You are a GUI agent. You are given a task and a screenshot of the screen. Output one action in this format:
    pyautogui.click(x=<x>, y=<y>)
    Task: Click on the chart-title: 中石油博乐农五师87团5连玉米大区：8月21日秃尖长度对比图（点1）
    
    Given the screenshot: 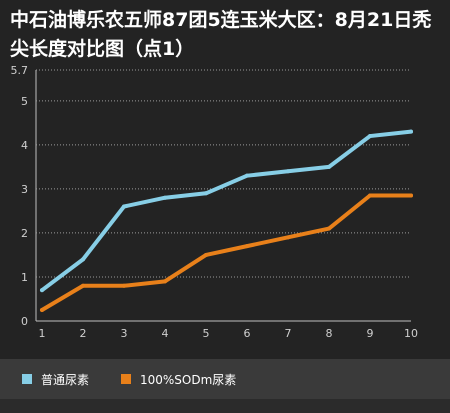 What is the action you would take?
    pyautogui.click(x=221, y=34)
    